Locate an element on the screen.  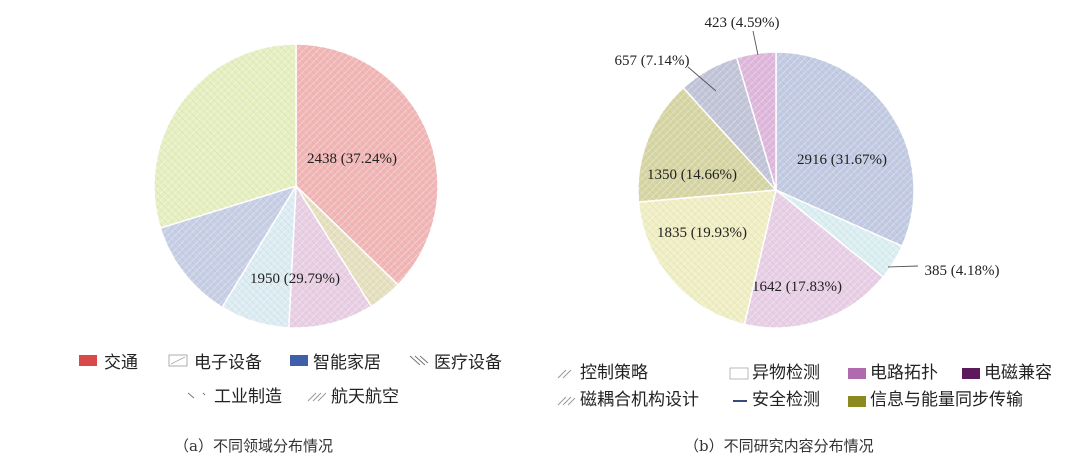
pie-b-slice-4-crosshatch is located at coordinates (707, 145).